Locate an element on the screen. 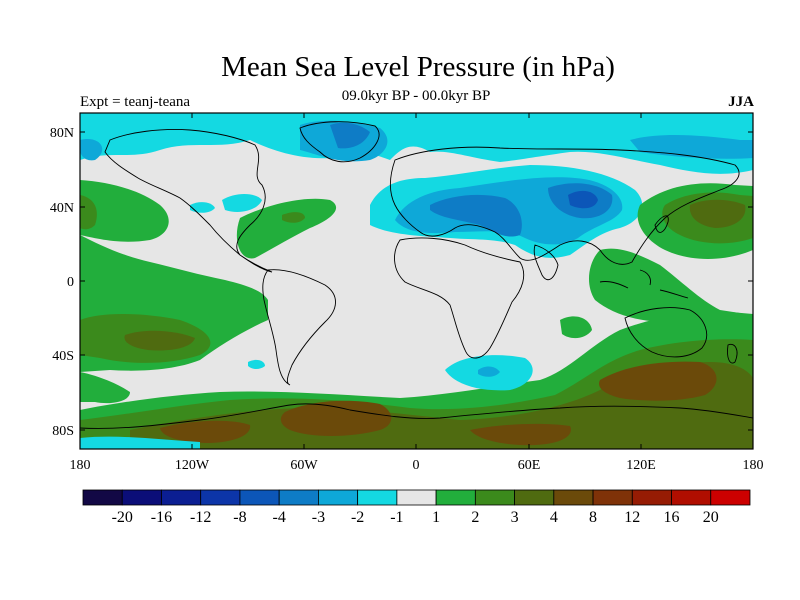  colorbar-label: 8 is located at coordinates (593, 517).